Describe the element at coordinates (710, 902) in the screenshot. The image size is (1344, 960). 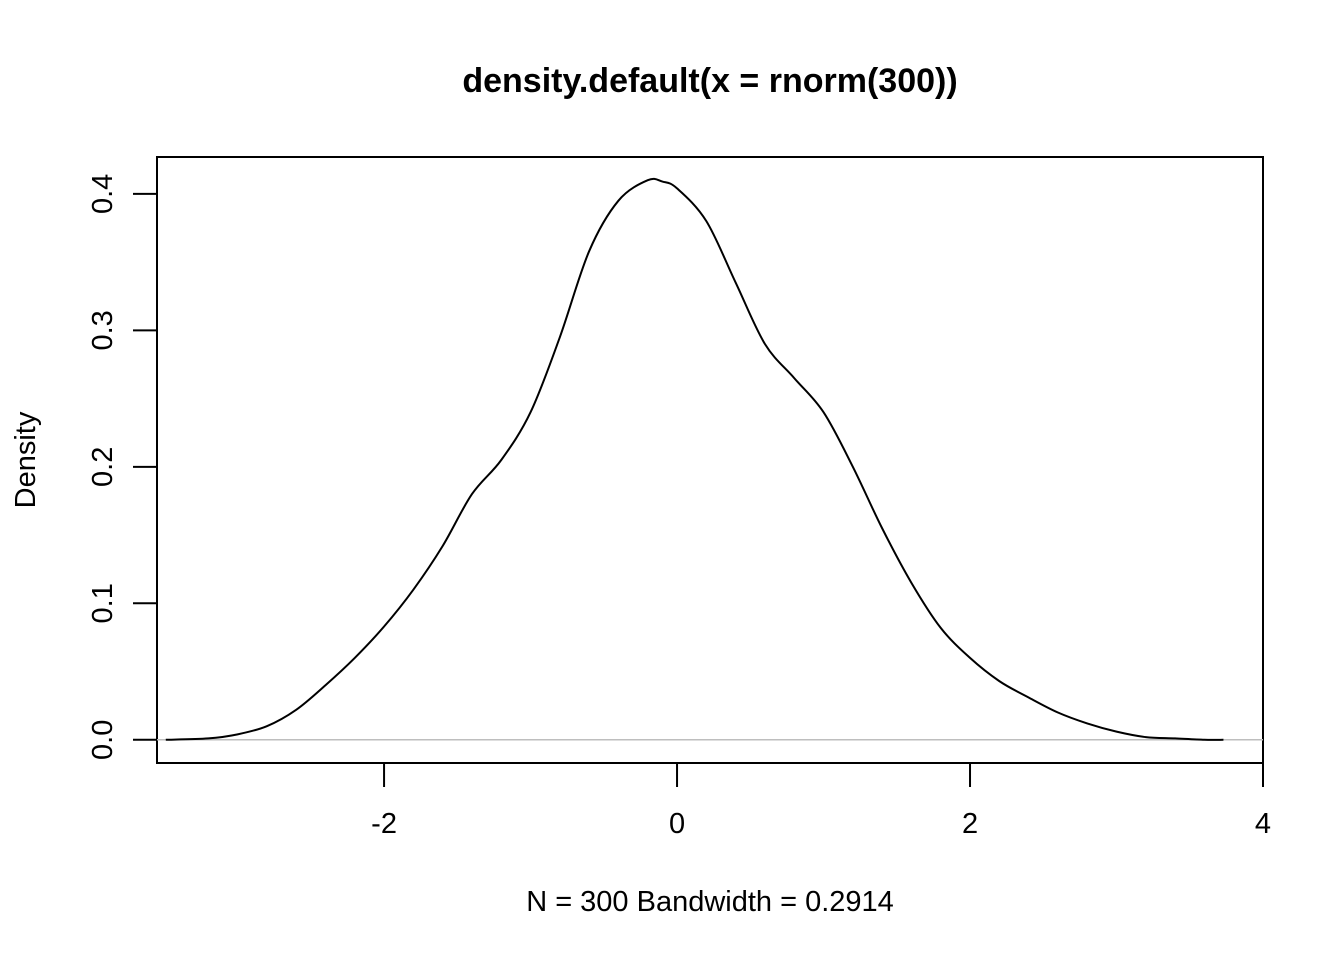
I see `x-axis-label: N = 300 Bandwidth = 0.2914` at that location.